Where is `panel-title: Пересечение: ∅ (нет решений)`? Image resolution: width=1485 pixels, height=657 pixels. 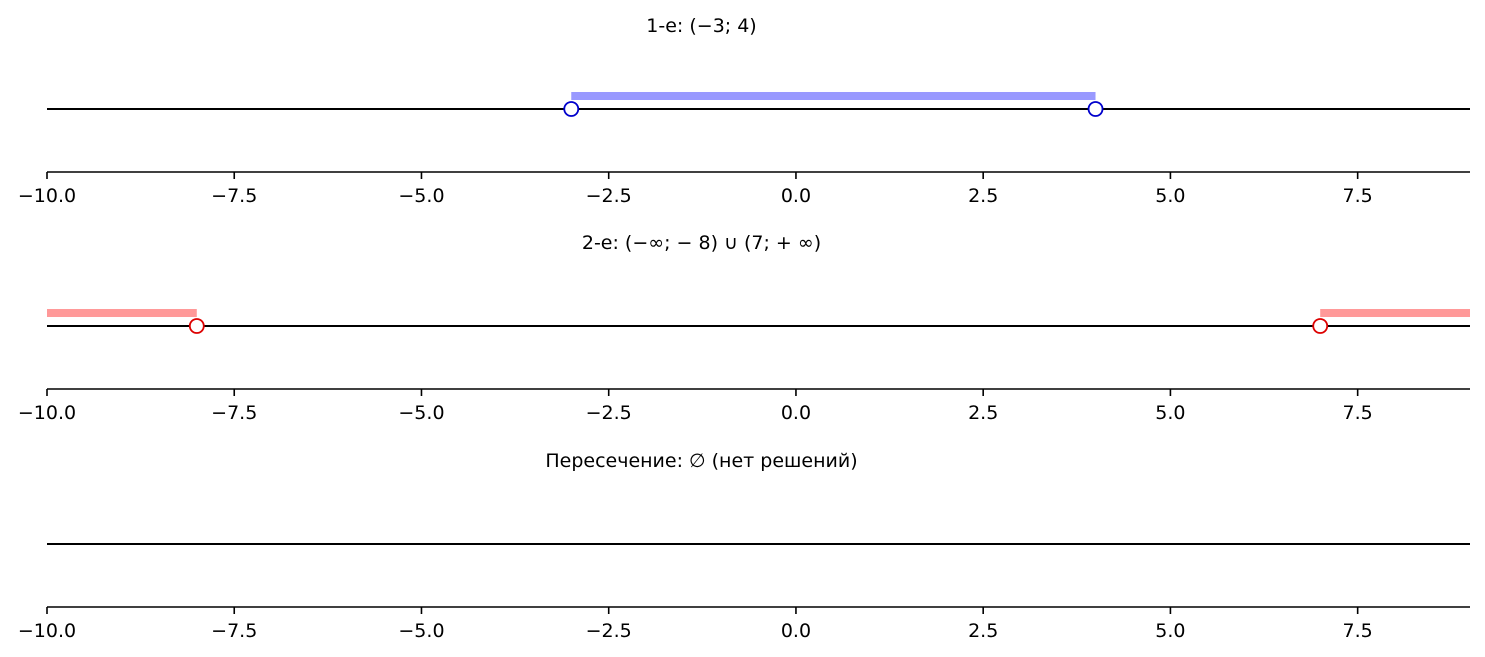 panel-title: Пересечение: ∅ (нет решений) is located at coordinates (701, 461).